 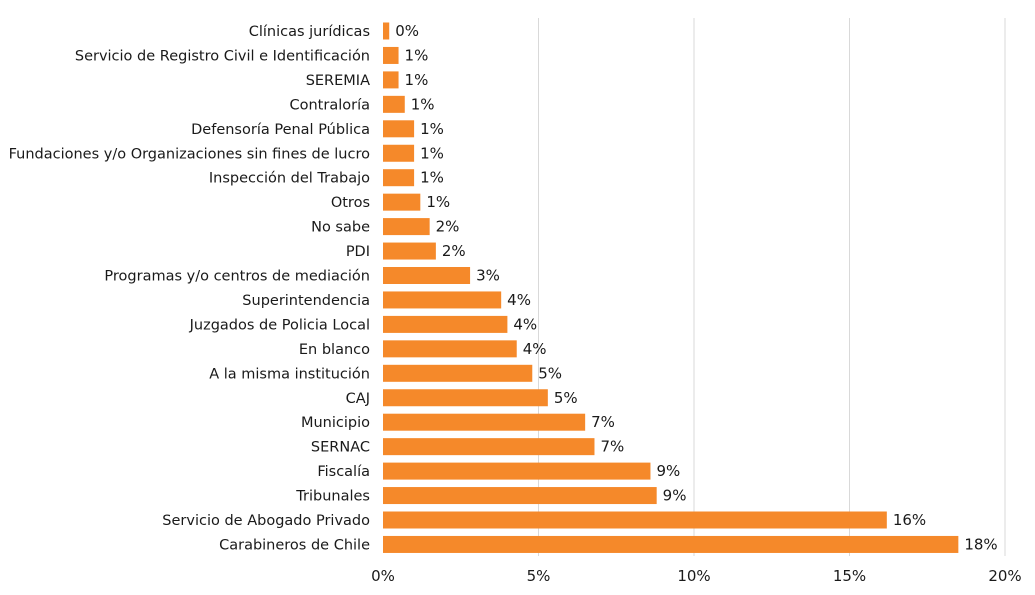 I want to click on value-label-2: 1%, so click(x=417, y=80).